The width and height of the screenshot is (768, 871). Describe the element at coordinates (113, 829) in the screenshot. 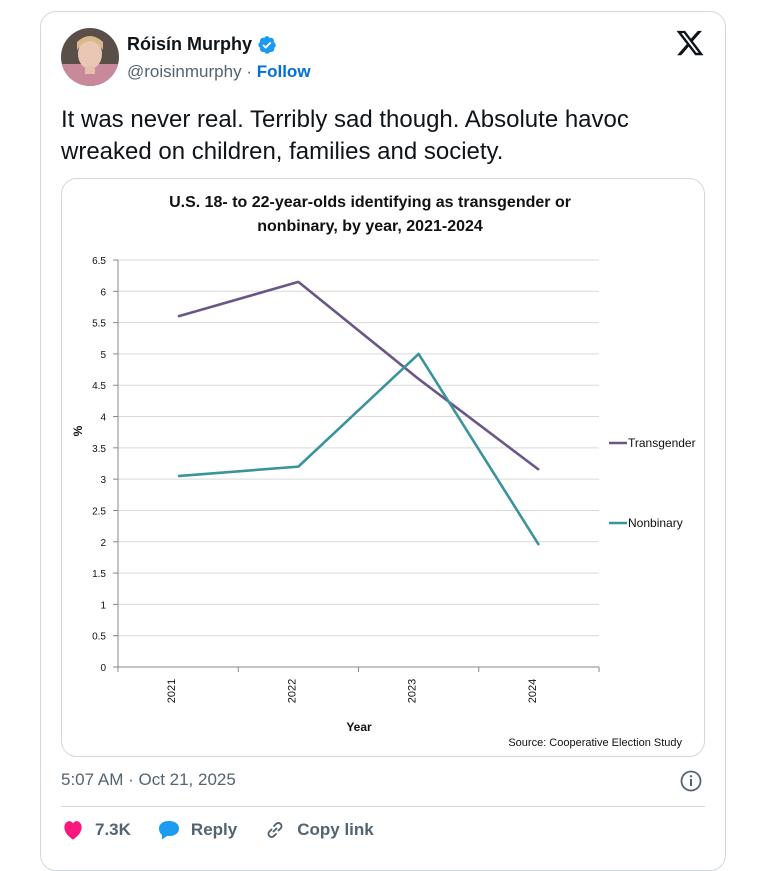

I see `like-count: 7.3K` at that location.